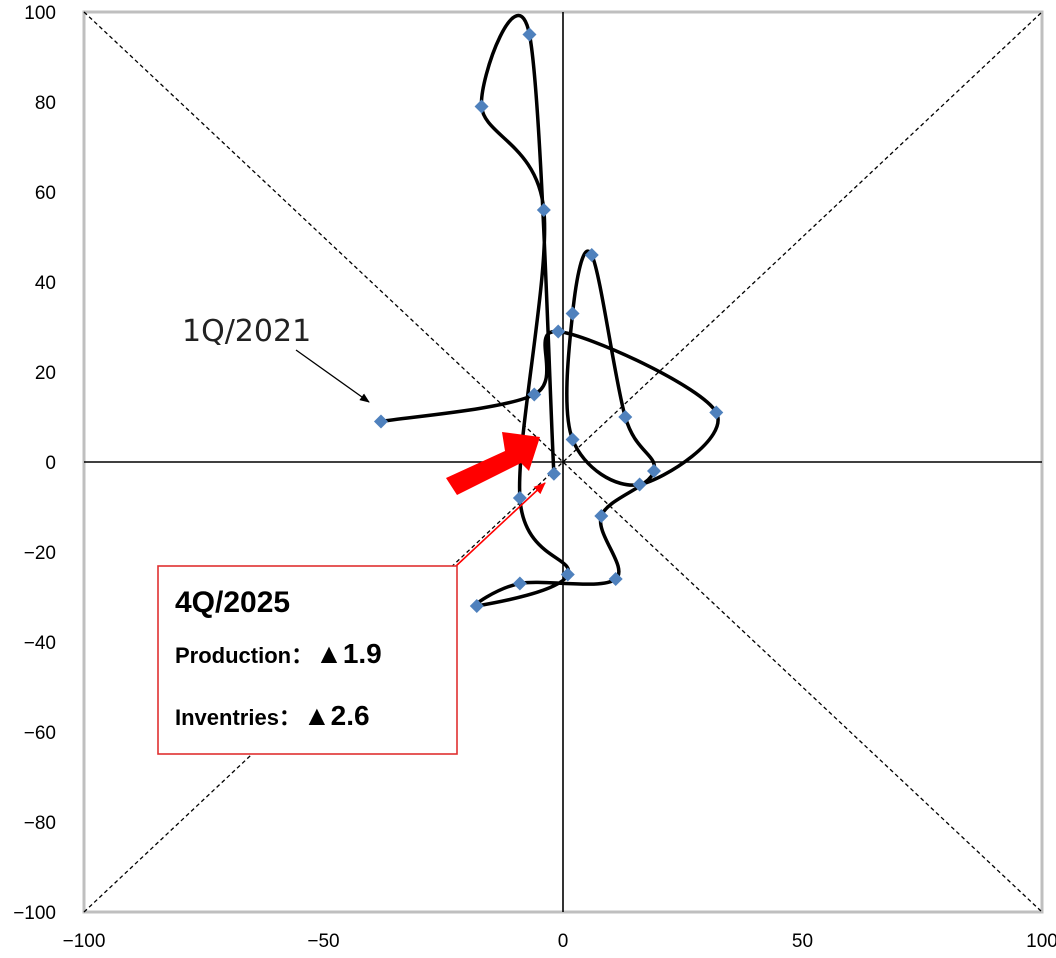 This screenshot has width=1056, height=958. I want to click on direction-arrow, so click(493, 463).